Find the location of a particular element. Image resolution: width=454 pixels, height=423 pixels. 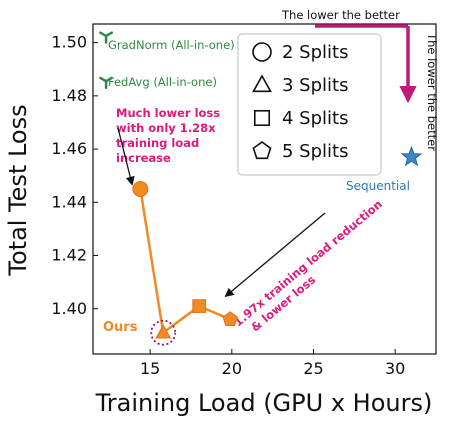

legend-label: 3 Splits is located at coordinates (315, 85).